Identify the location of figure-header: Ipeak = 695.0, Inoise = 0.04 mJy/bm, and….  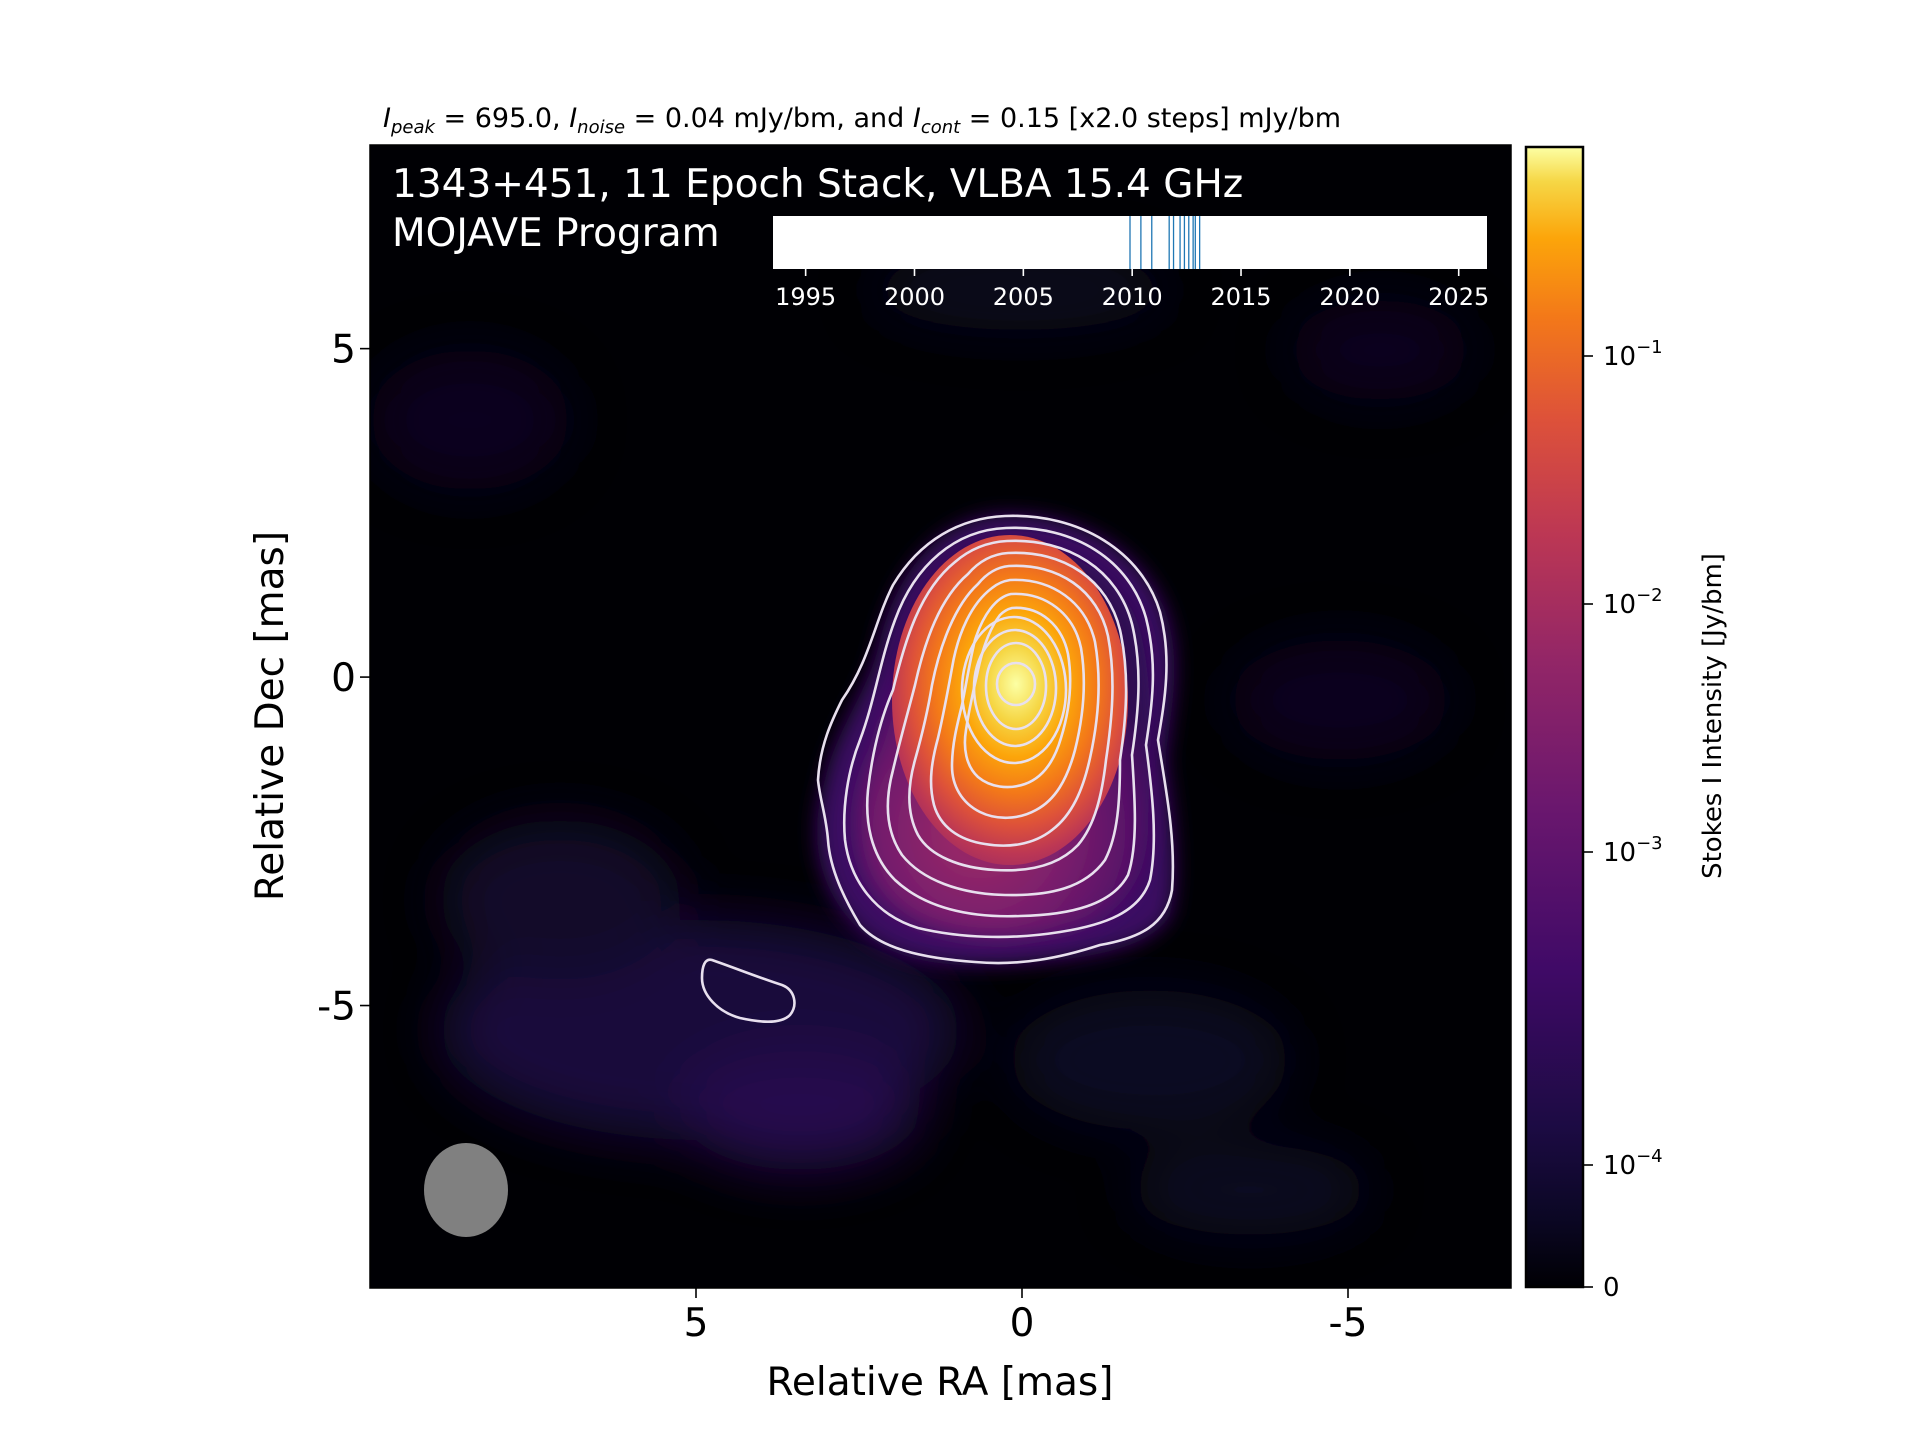
(862, 120).